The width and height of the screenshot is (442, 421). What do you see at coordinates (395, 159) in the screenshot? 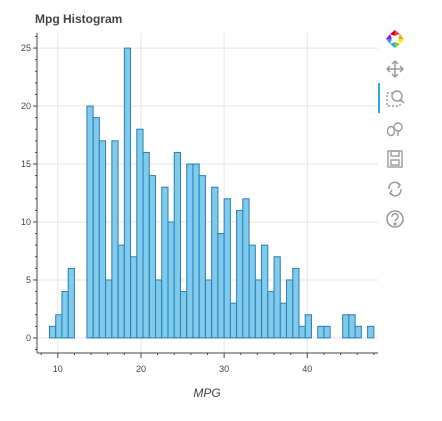
I see `save-tool-icon` at bounding box center [395, 159].